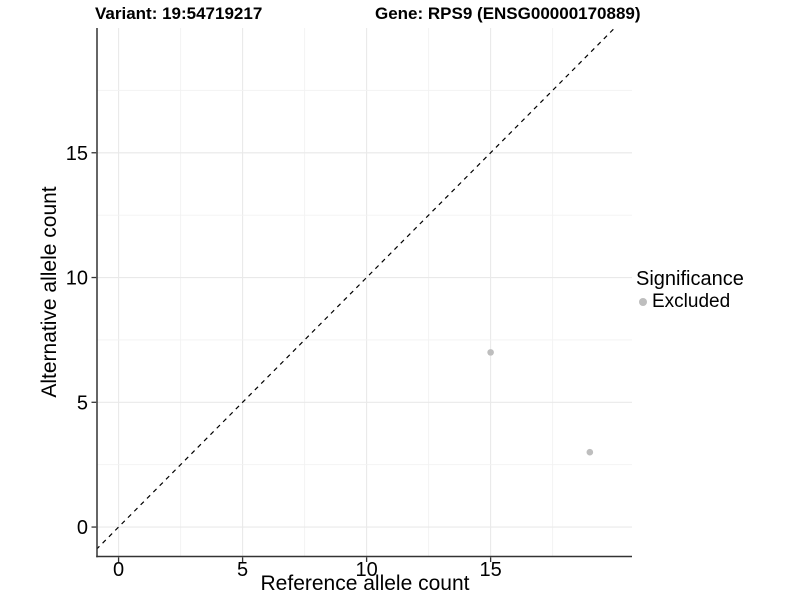 Image resolution: width=800 pixels, height=600 pixels. Describe the element at coordinates (82, 528) in the screenshot. I see `y-tick-label: 0` at that location.